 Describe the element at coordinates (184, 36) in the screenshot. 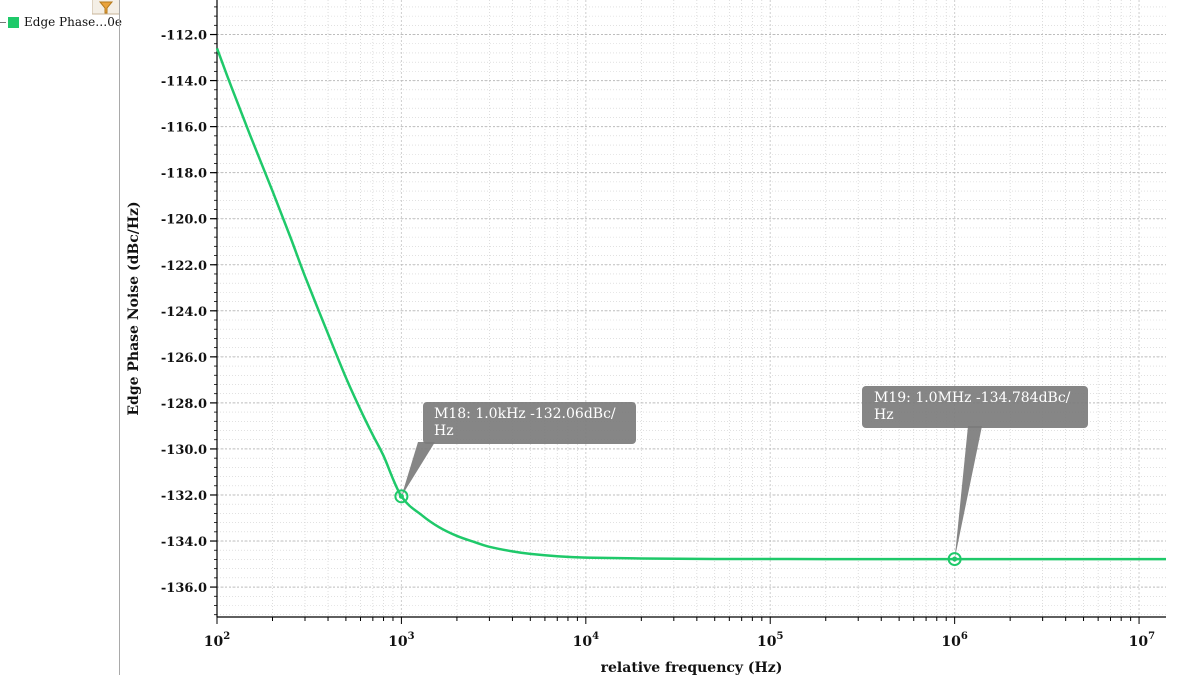

I see `y-tick-label: -112.0` at that location.